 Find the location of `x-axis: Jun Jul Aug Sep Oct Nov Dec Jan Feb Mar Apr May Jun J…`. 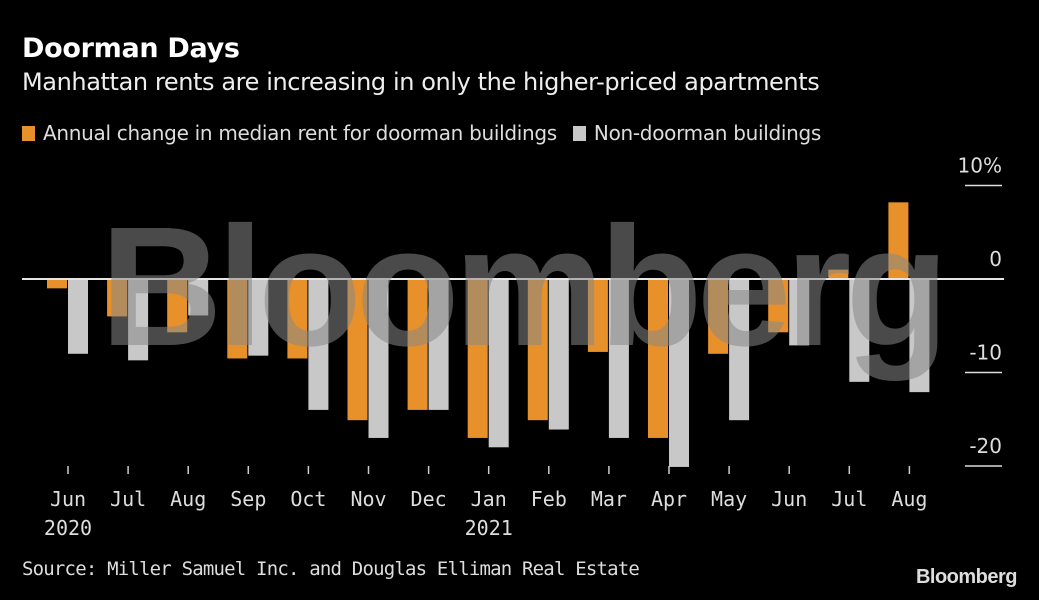

x-axis: Jun Jul Aug Sep Oct Nov Dec Jan Feb Mar Apr May Jun J… is located at coordinates (485, 503).